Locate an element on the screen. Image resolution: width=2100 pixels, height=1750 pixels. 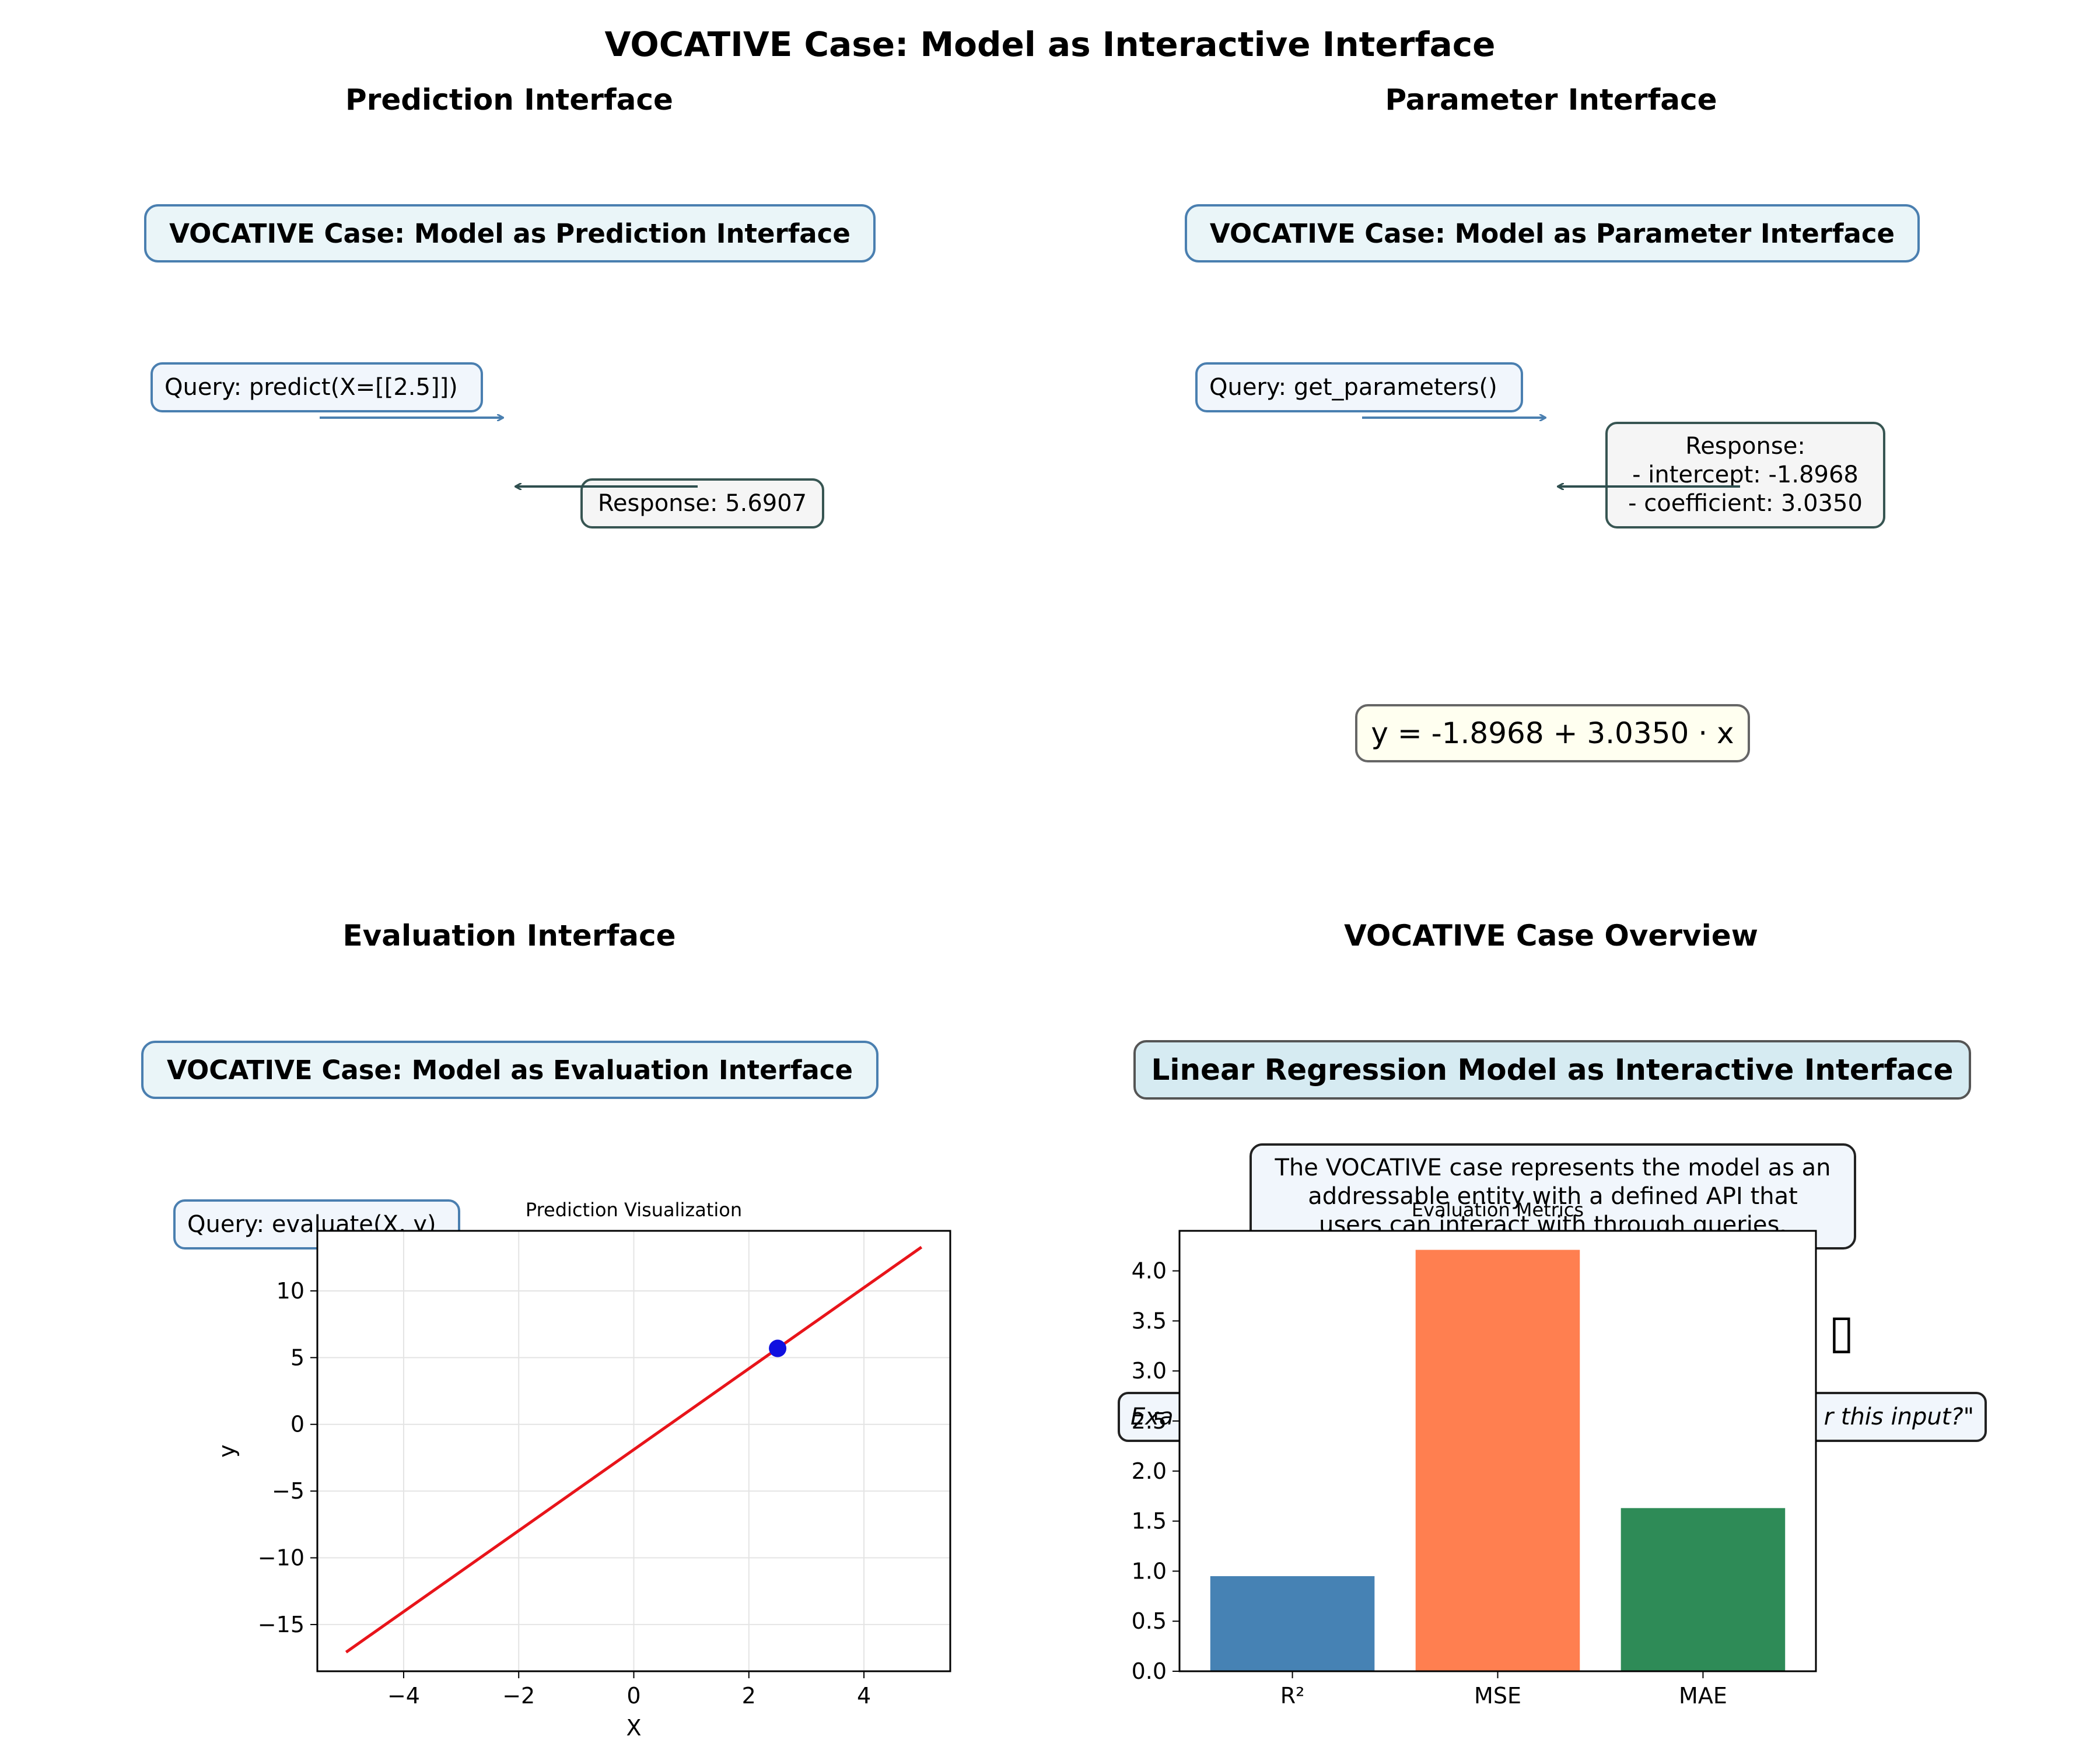
x-tick-label: −2 is located at coordinates (518, 1696).